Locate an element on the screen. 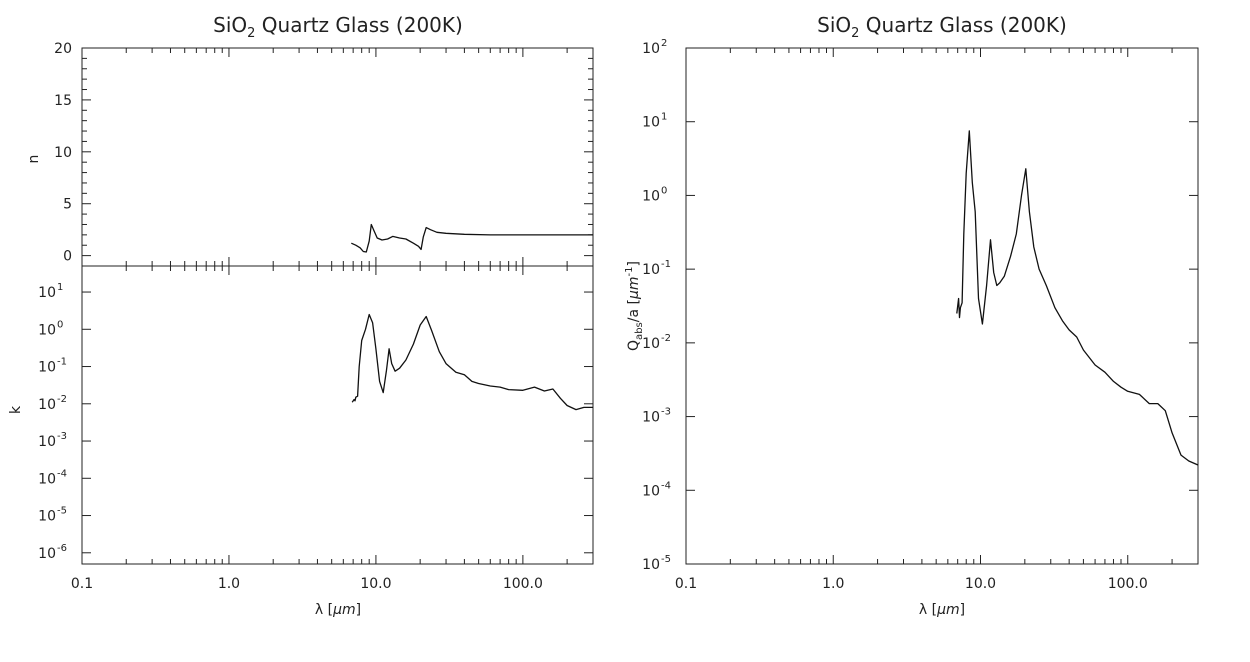  n-curve is located at coordinates (472, 238).